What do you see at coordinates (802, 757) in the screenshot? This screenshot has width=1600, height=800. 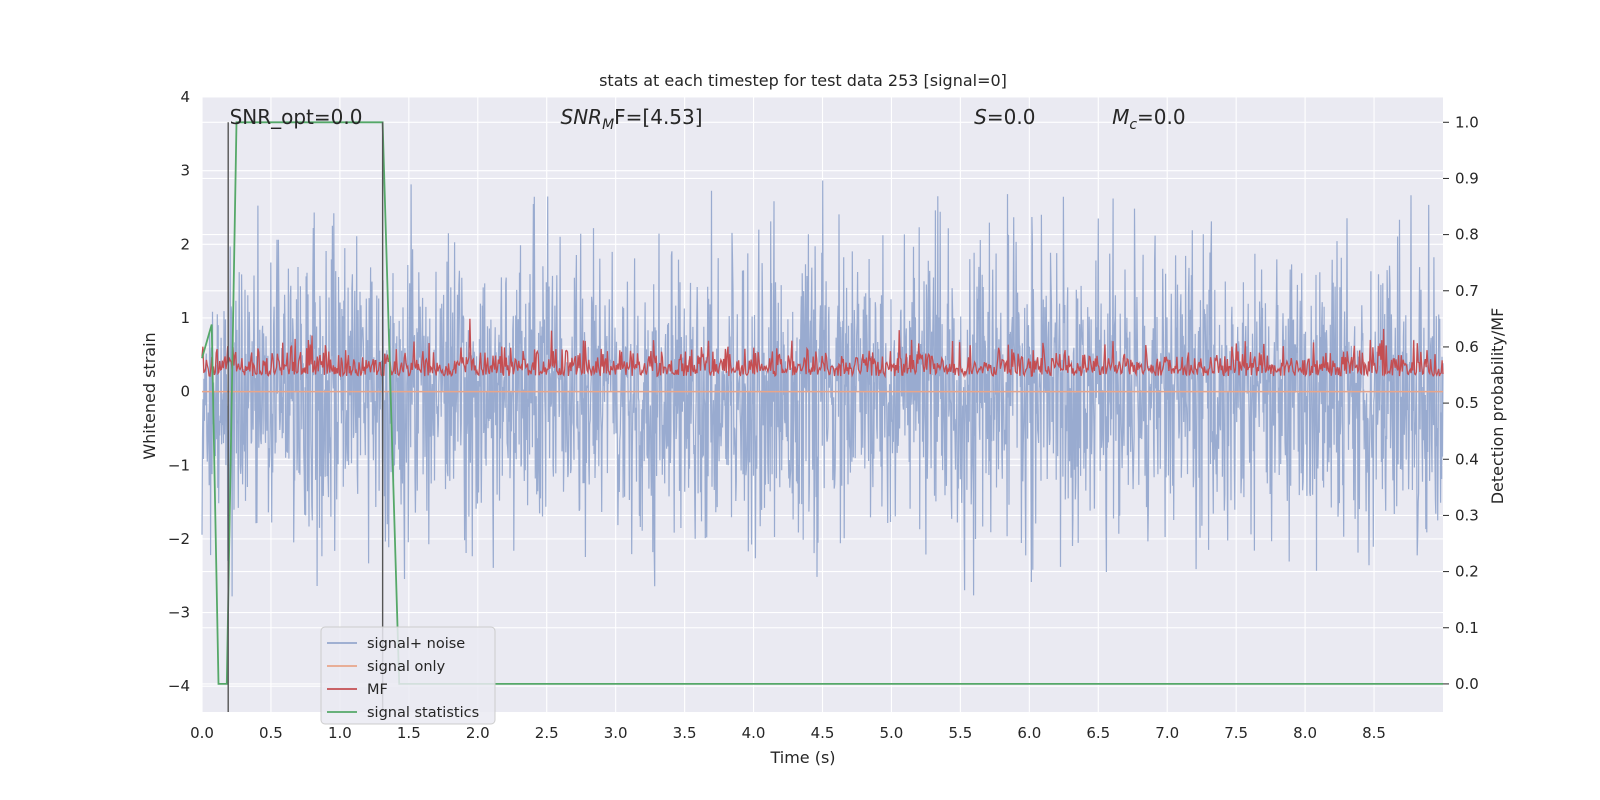 I see `x-axis-label: Time (s)` at bounding box center [802, 757].